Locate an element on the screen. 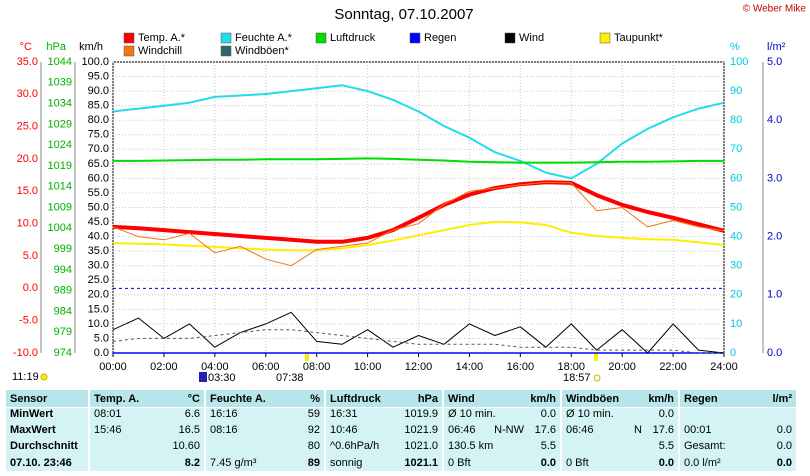  table-cell: 10:46 is located at coordinates (344, 430).